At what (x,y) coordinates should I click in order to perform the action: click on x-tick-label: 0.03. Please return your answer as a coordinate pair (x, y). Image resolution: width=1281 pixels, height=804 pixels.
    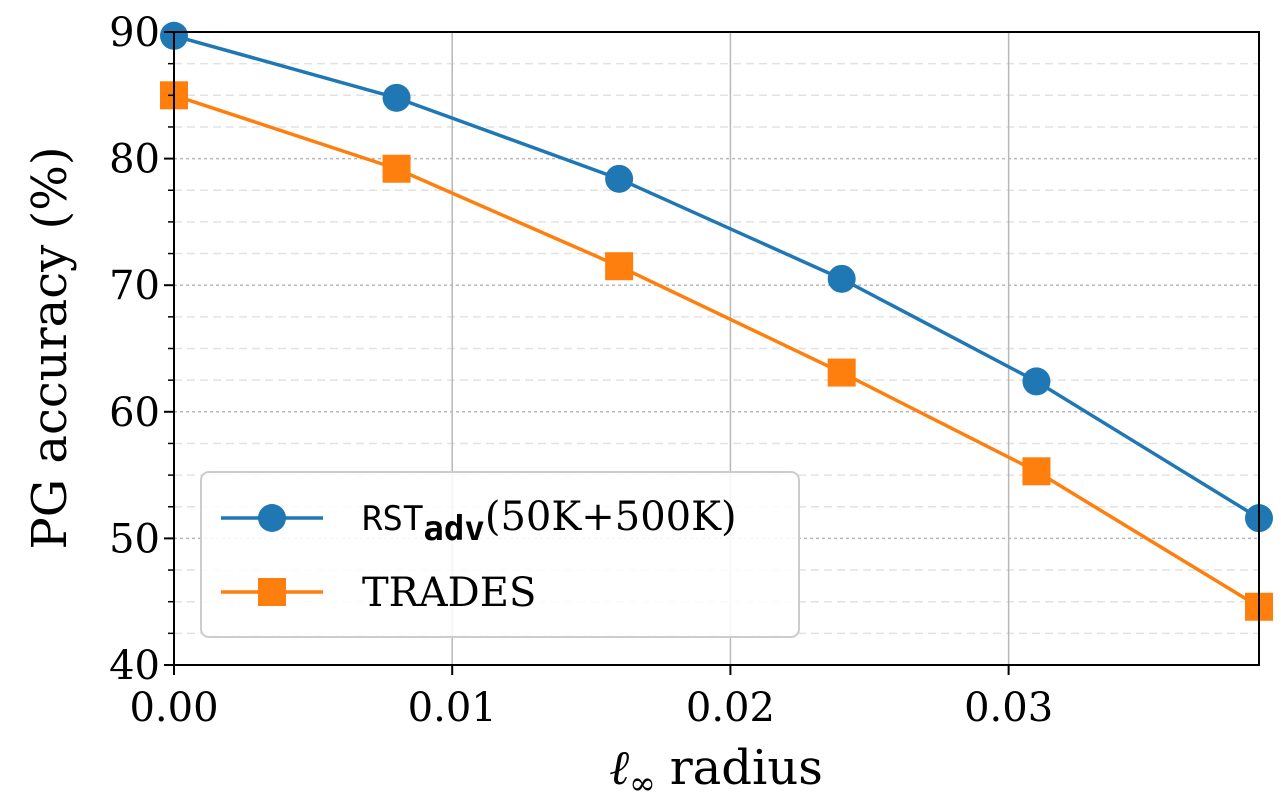
    Looking at the image, I should click on (1008, 708).